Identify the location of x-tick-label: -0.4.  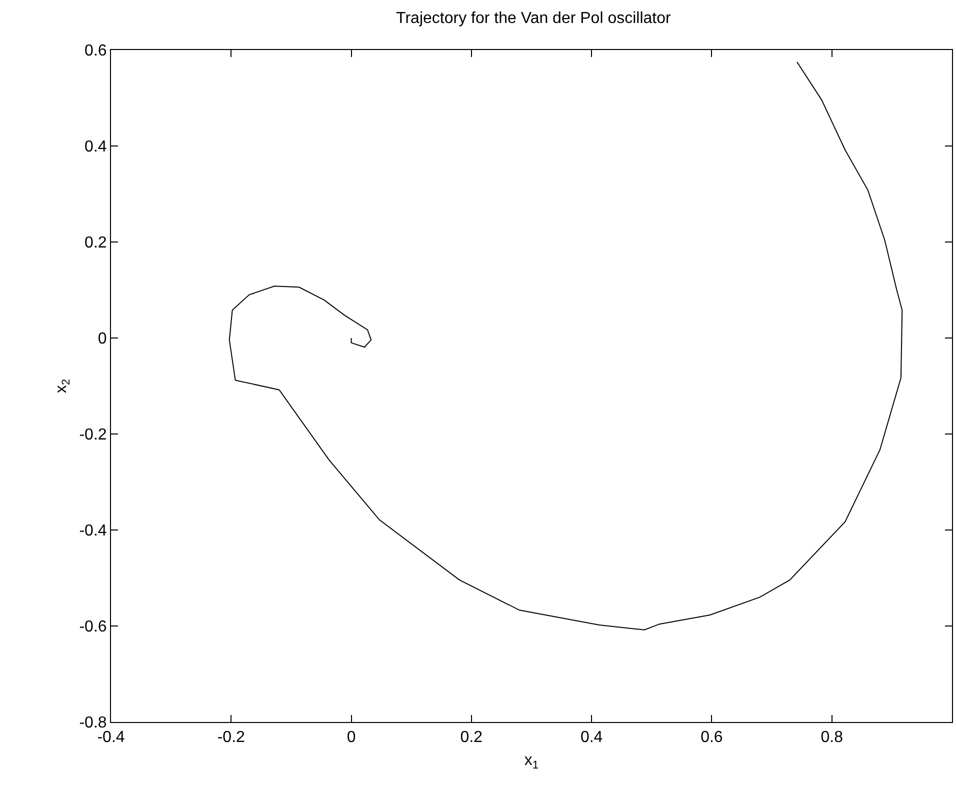
(111, 737).